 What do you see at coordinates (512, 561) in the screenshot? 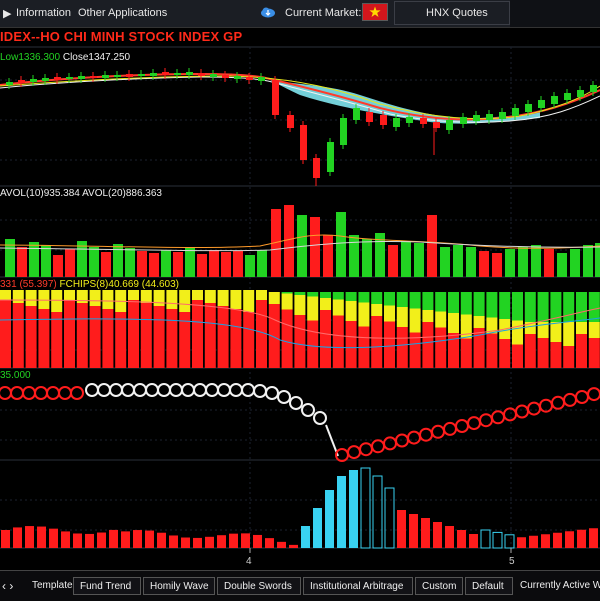
I see `x-tick-5: 5` at bounding box center [512, 561].